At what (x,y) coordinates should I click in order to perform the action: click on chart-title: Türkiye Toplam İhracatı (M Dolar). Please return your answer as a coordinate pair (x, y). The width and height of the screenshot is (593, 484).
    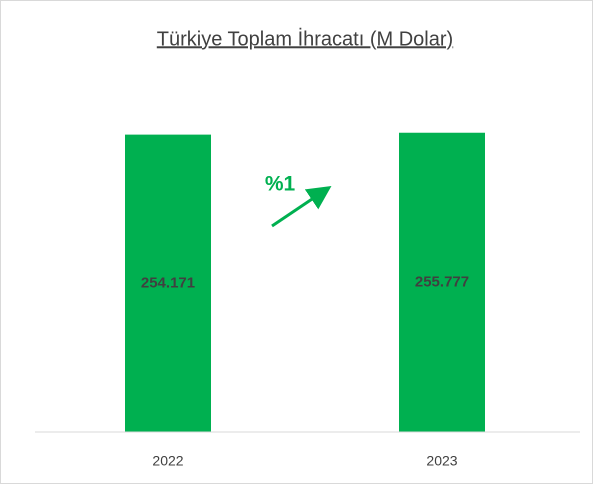
    Looking at the image, I should click on (305, 38).